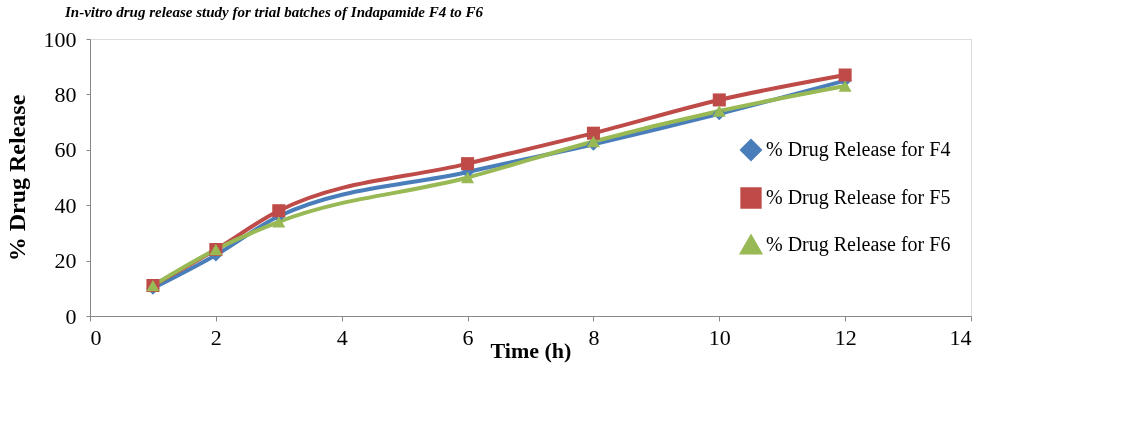 The height and width of the screenshot is (424, 1121). Describe the element at coordinates (858, 149) in the screenshot. I see `legend-label: % Drug Release for F4` at that location.